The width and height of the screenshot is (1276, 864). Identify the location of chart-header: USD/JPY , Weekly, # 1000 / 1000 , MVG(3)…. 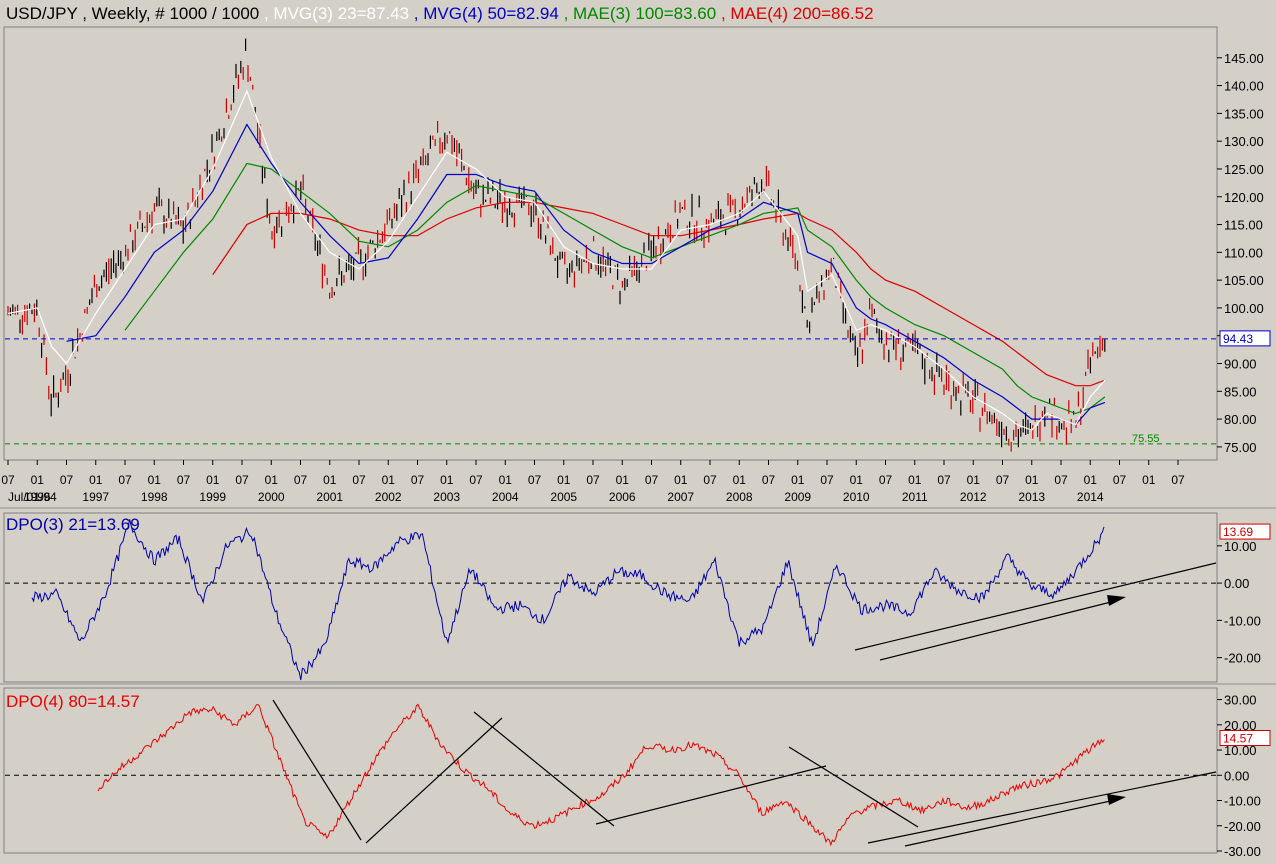
(440, 13).